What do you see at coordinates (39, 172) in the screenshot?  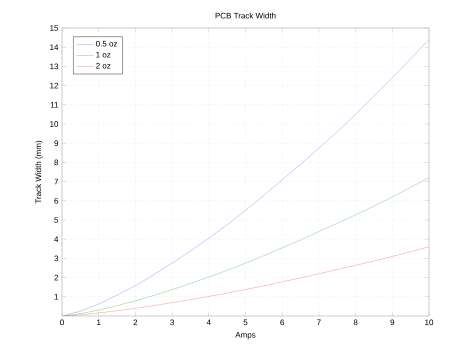 I see `y-axis-title: Track Width (mm)` at bounding box center [39, 172].